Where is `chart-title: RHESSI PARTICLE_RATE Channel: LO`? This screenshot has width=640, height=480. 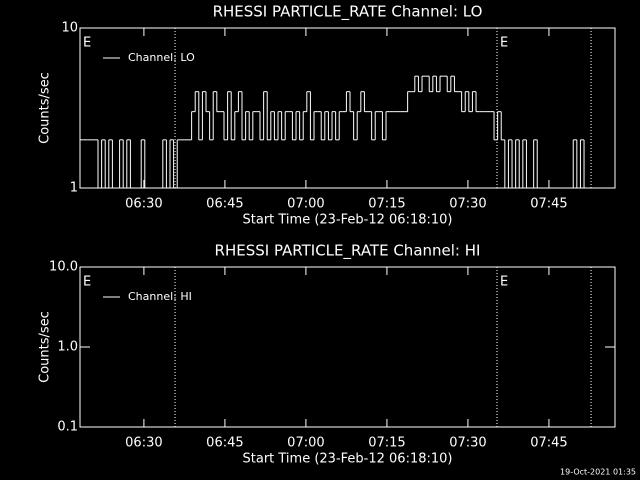
chart-title: RHESSI PARTICLE_RATE Channel: LO is located at coordinates (348, 12).